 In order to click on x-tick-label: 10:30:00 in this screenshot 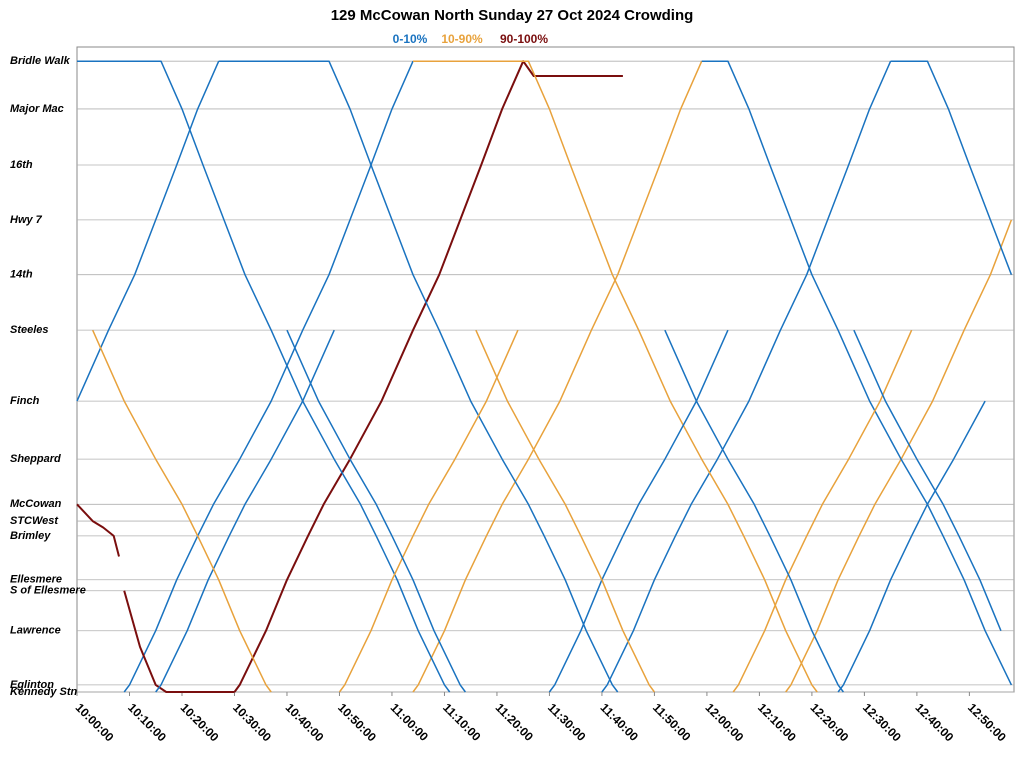, I will do `click(252, 722)`.